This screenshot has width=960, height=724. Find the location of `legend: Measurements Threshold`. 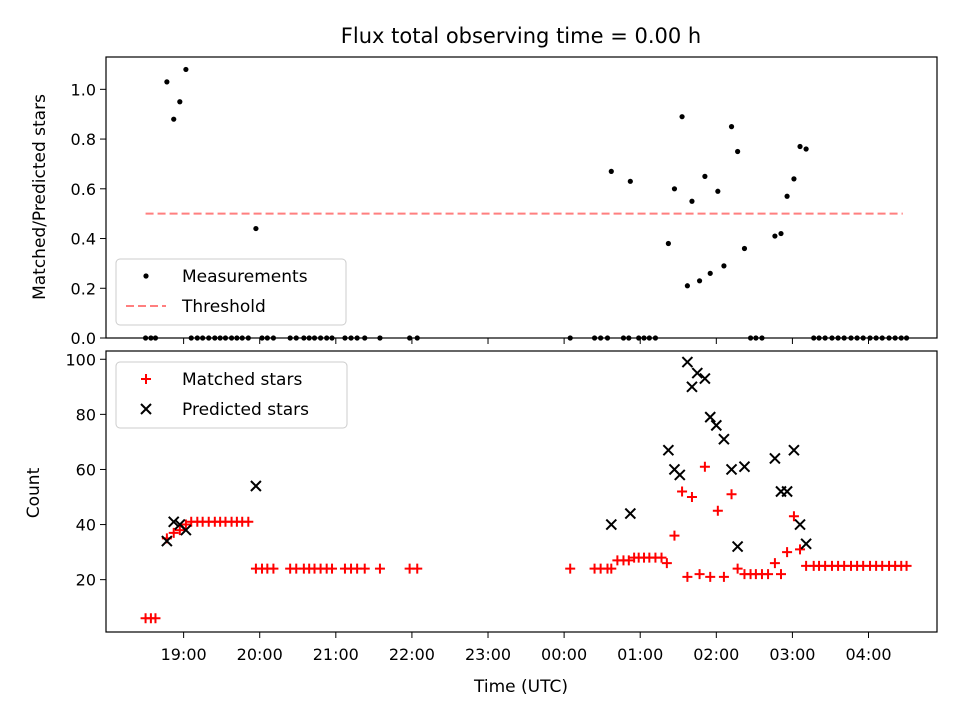

legend: Measurements Threshold is located at coordinates (231, 292).